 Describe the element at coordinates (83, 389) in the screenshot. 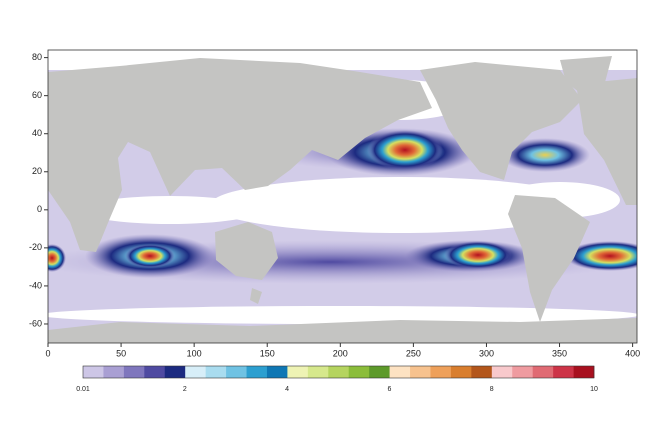

I see `colorbar-label: 0.01` at that location.